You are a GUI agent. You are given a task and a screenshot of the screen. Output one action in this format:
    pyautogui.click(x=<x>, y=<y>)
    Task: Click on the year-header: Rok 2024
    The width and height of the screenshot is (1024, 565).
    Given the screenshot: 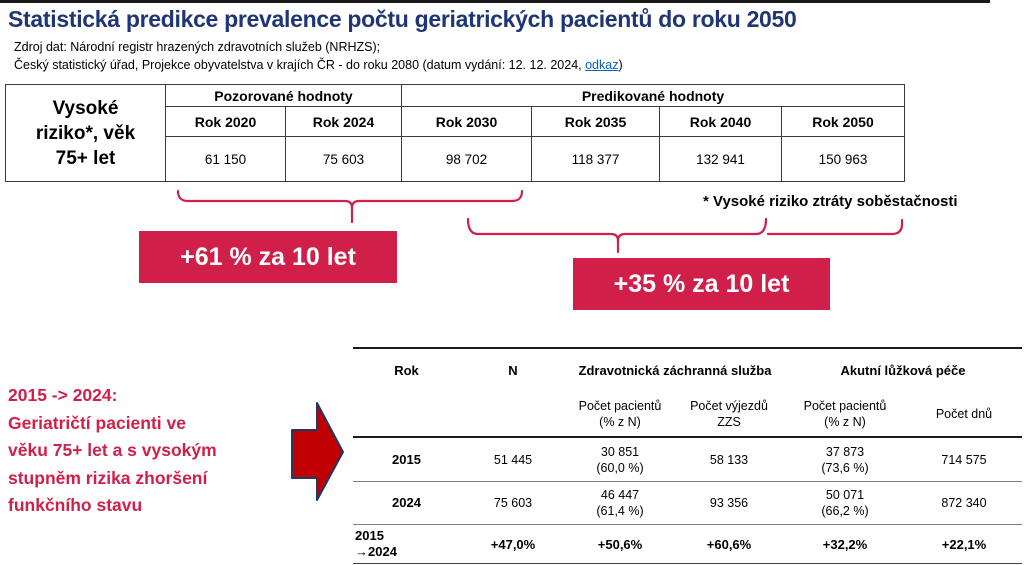 What is the action you would take?
    pyautogui.click(x=343, y=121)
    